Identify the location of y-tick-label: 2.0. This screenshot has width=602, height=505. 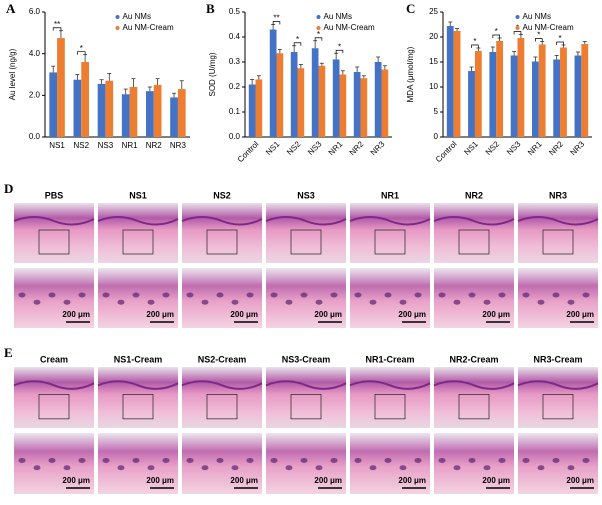
(35, 94).